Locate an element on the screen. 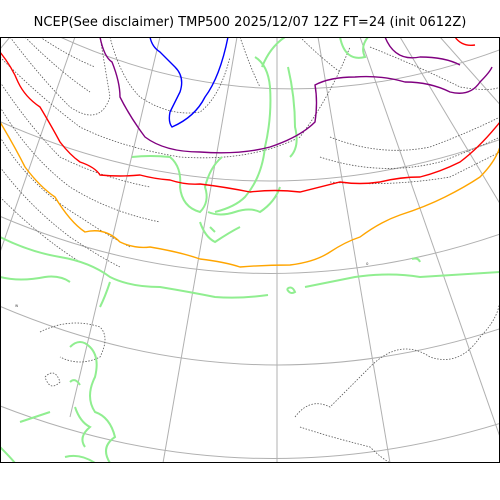 The width and height of the screenshot is (500, 500). tiny-label-left: w is located at coordinates (17, 305).